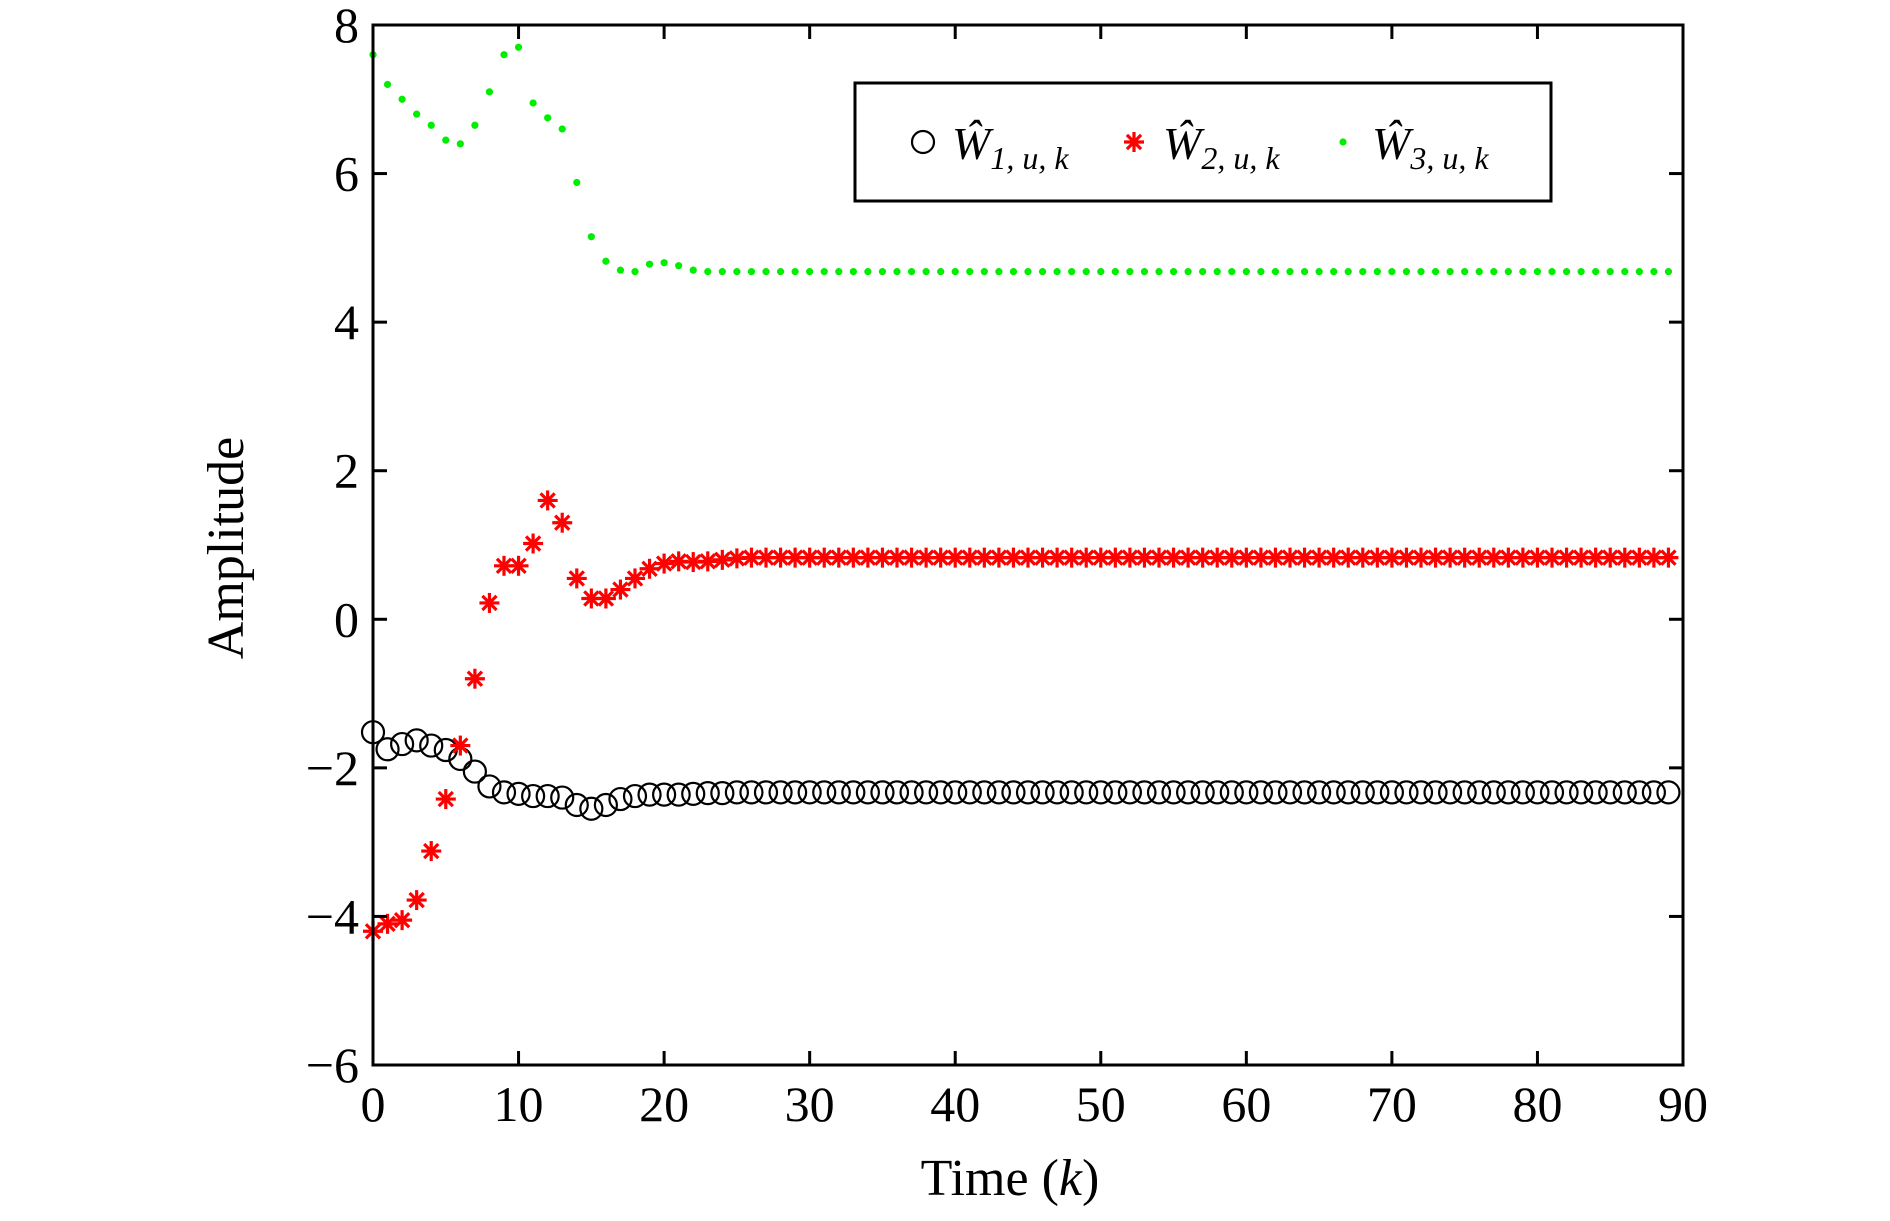 The image size is (1890, 1221). I want to click on legend-box, so click(1203, 142).